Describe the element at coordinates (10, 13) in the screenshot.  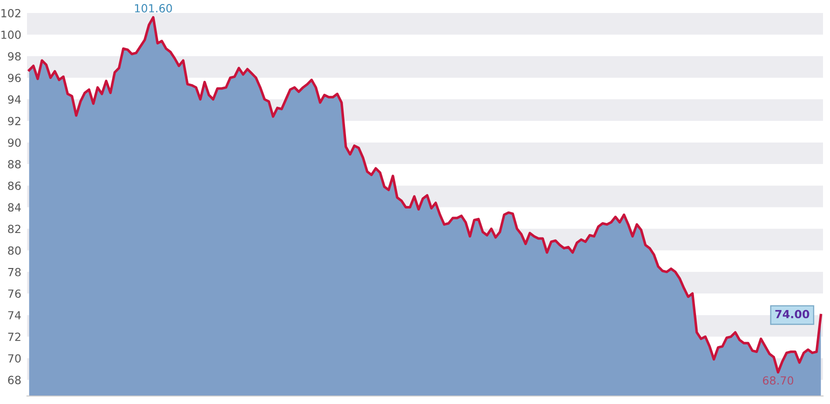
I see `y-tick-label: 102` at that location.